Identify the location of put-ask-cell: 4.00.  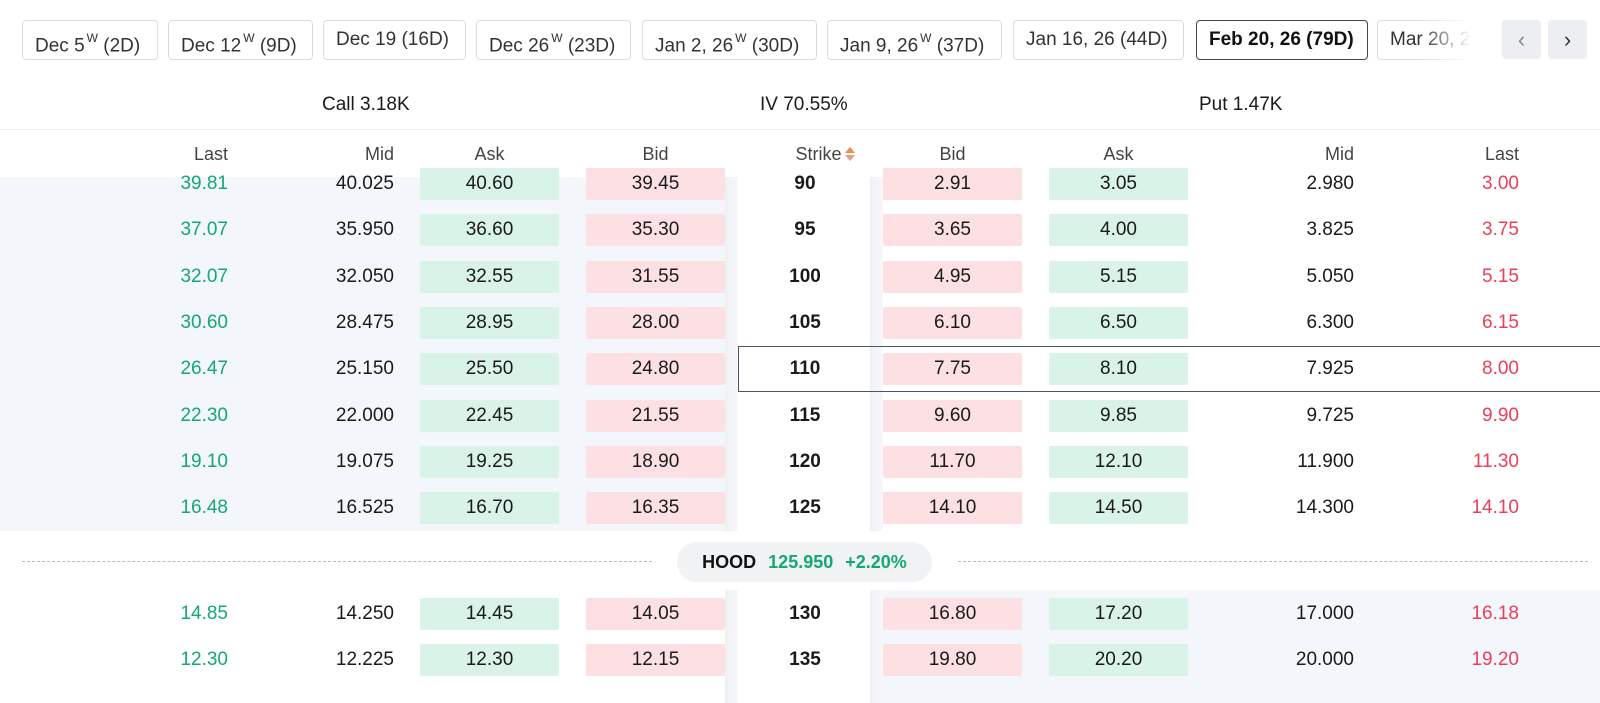
(1118, 230).